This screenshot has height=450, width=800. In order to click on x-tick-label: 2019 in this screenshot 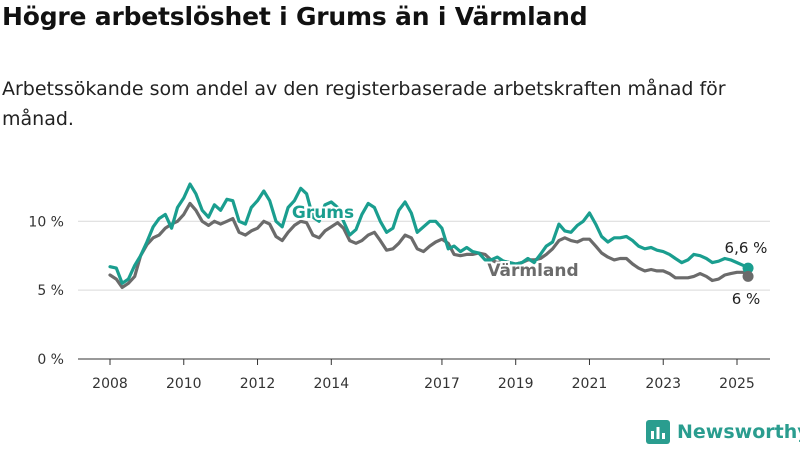, I will do `click(516, 384)`.